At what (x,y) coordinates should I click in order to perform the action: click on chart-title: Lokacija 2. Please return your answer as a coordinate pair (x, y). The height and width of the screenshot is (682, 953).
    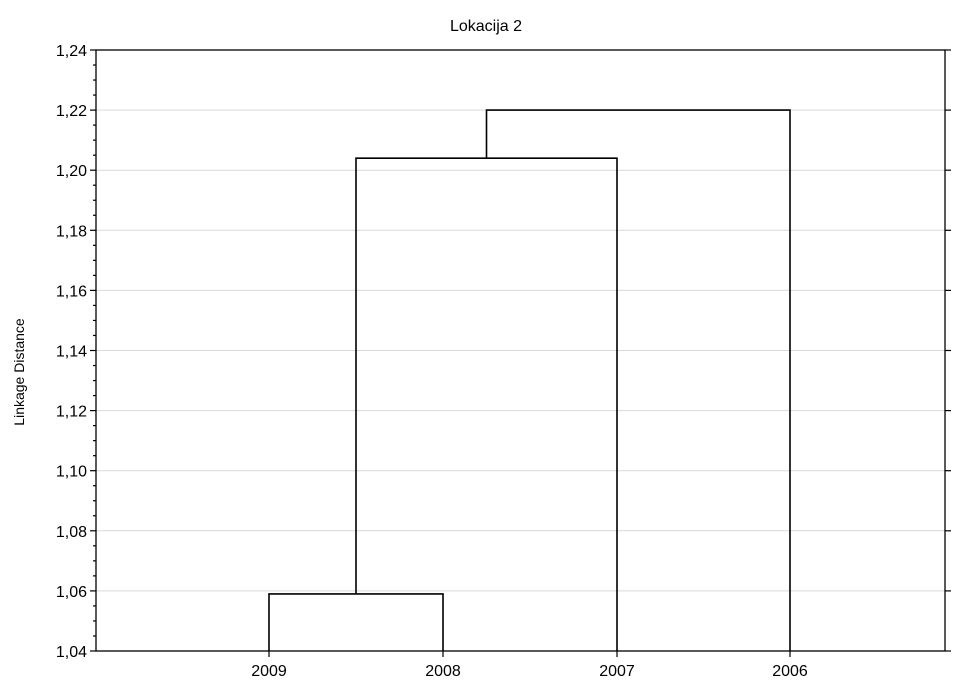
    Looking at the image, I should click on (486, 26).